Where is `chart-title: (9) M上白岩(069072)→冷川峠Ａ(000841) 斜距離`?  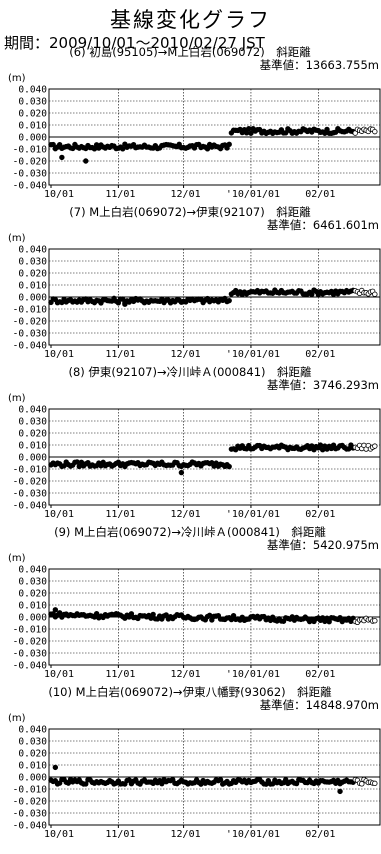
chart-title: (9) M上白岩(069072)→冷川峠Ａ(000841) 斜距離 is located at coordinates (190, 532).